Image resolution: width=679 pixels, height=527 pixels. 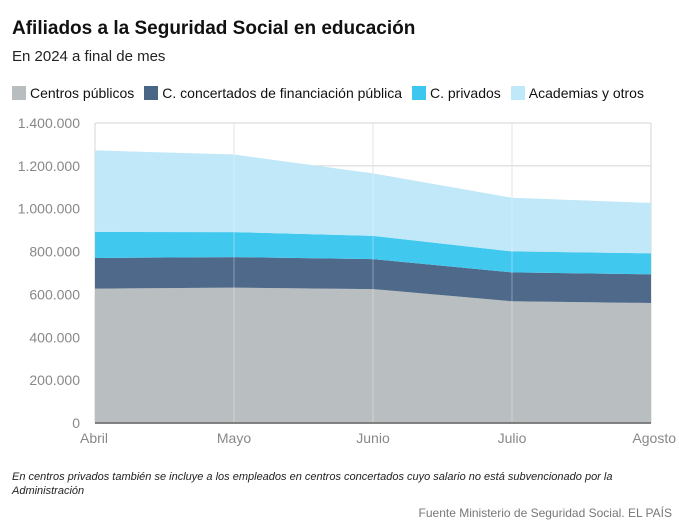 I want to click on y-tick-label: 800.000, so click(x=54, y=252).